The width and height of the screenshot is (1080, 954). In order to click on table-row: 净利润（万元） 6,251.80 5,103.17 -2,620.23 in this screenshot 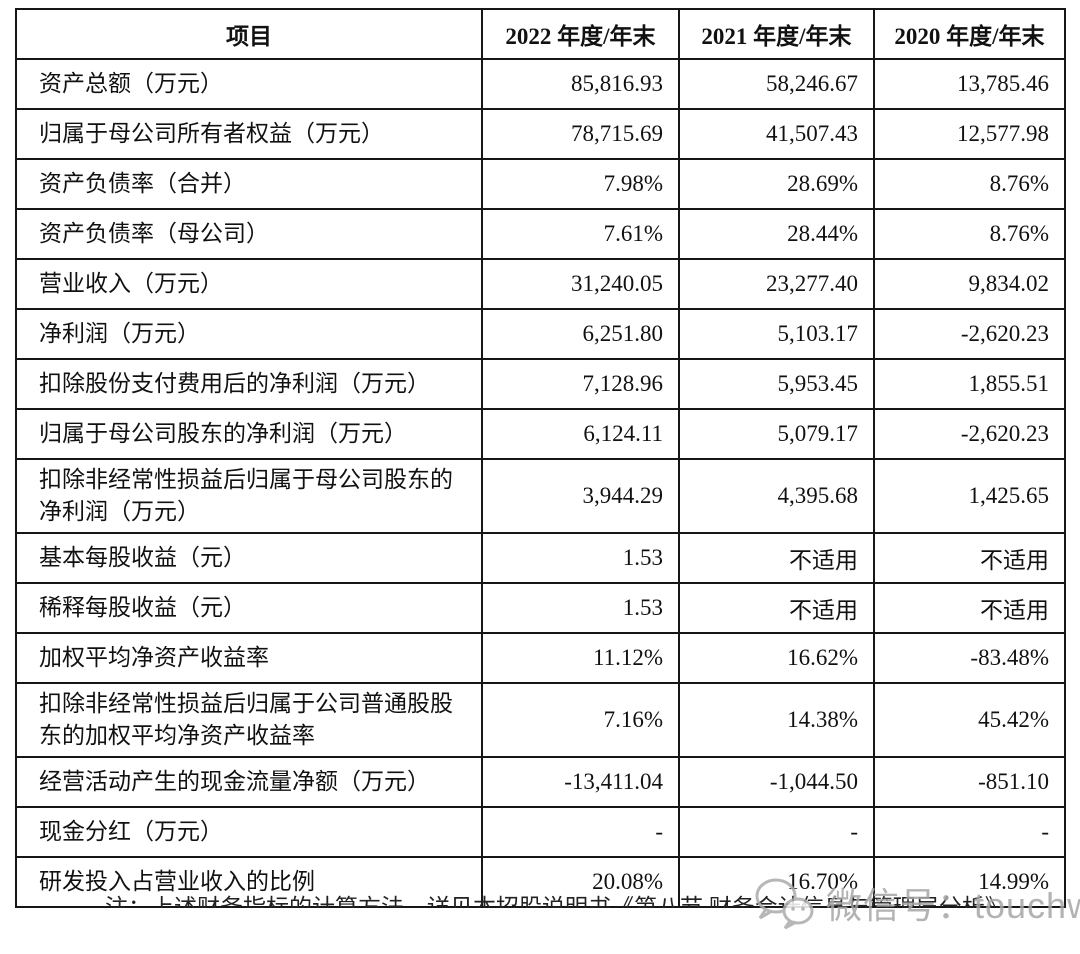, I will do `click(540, 334)`.